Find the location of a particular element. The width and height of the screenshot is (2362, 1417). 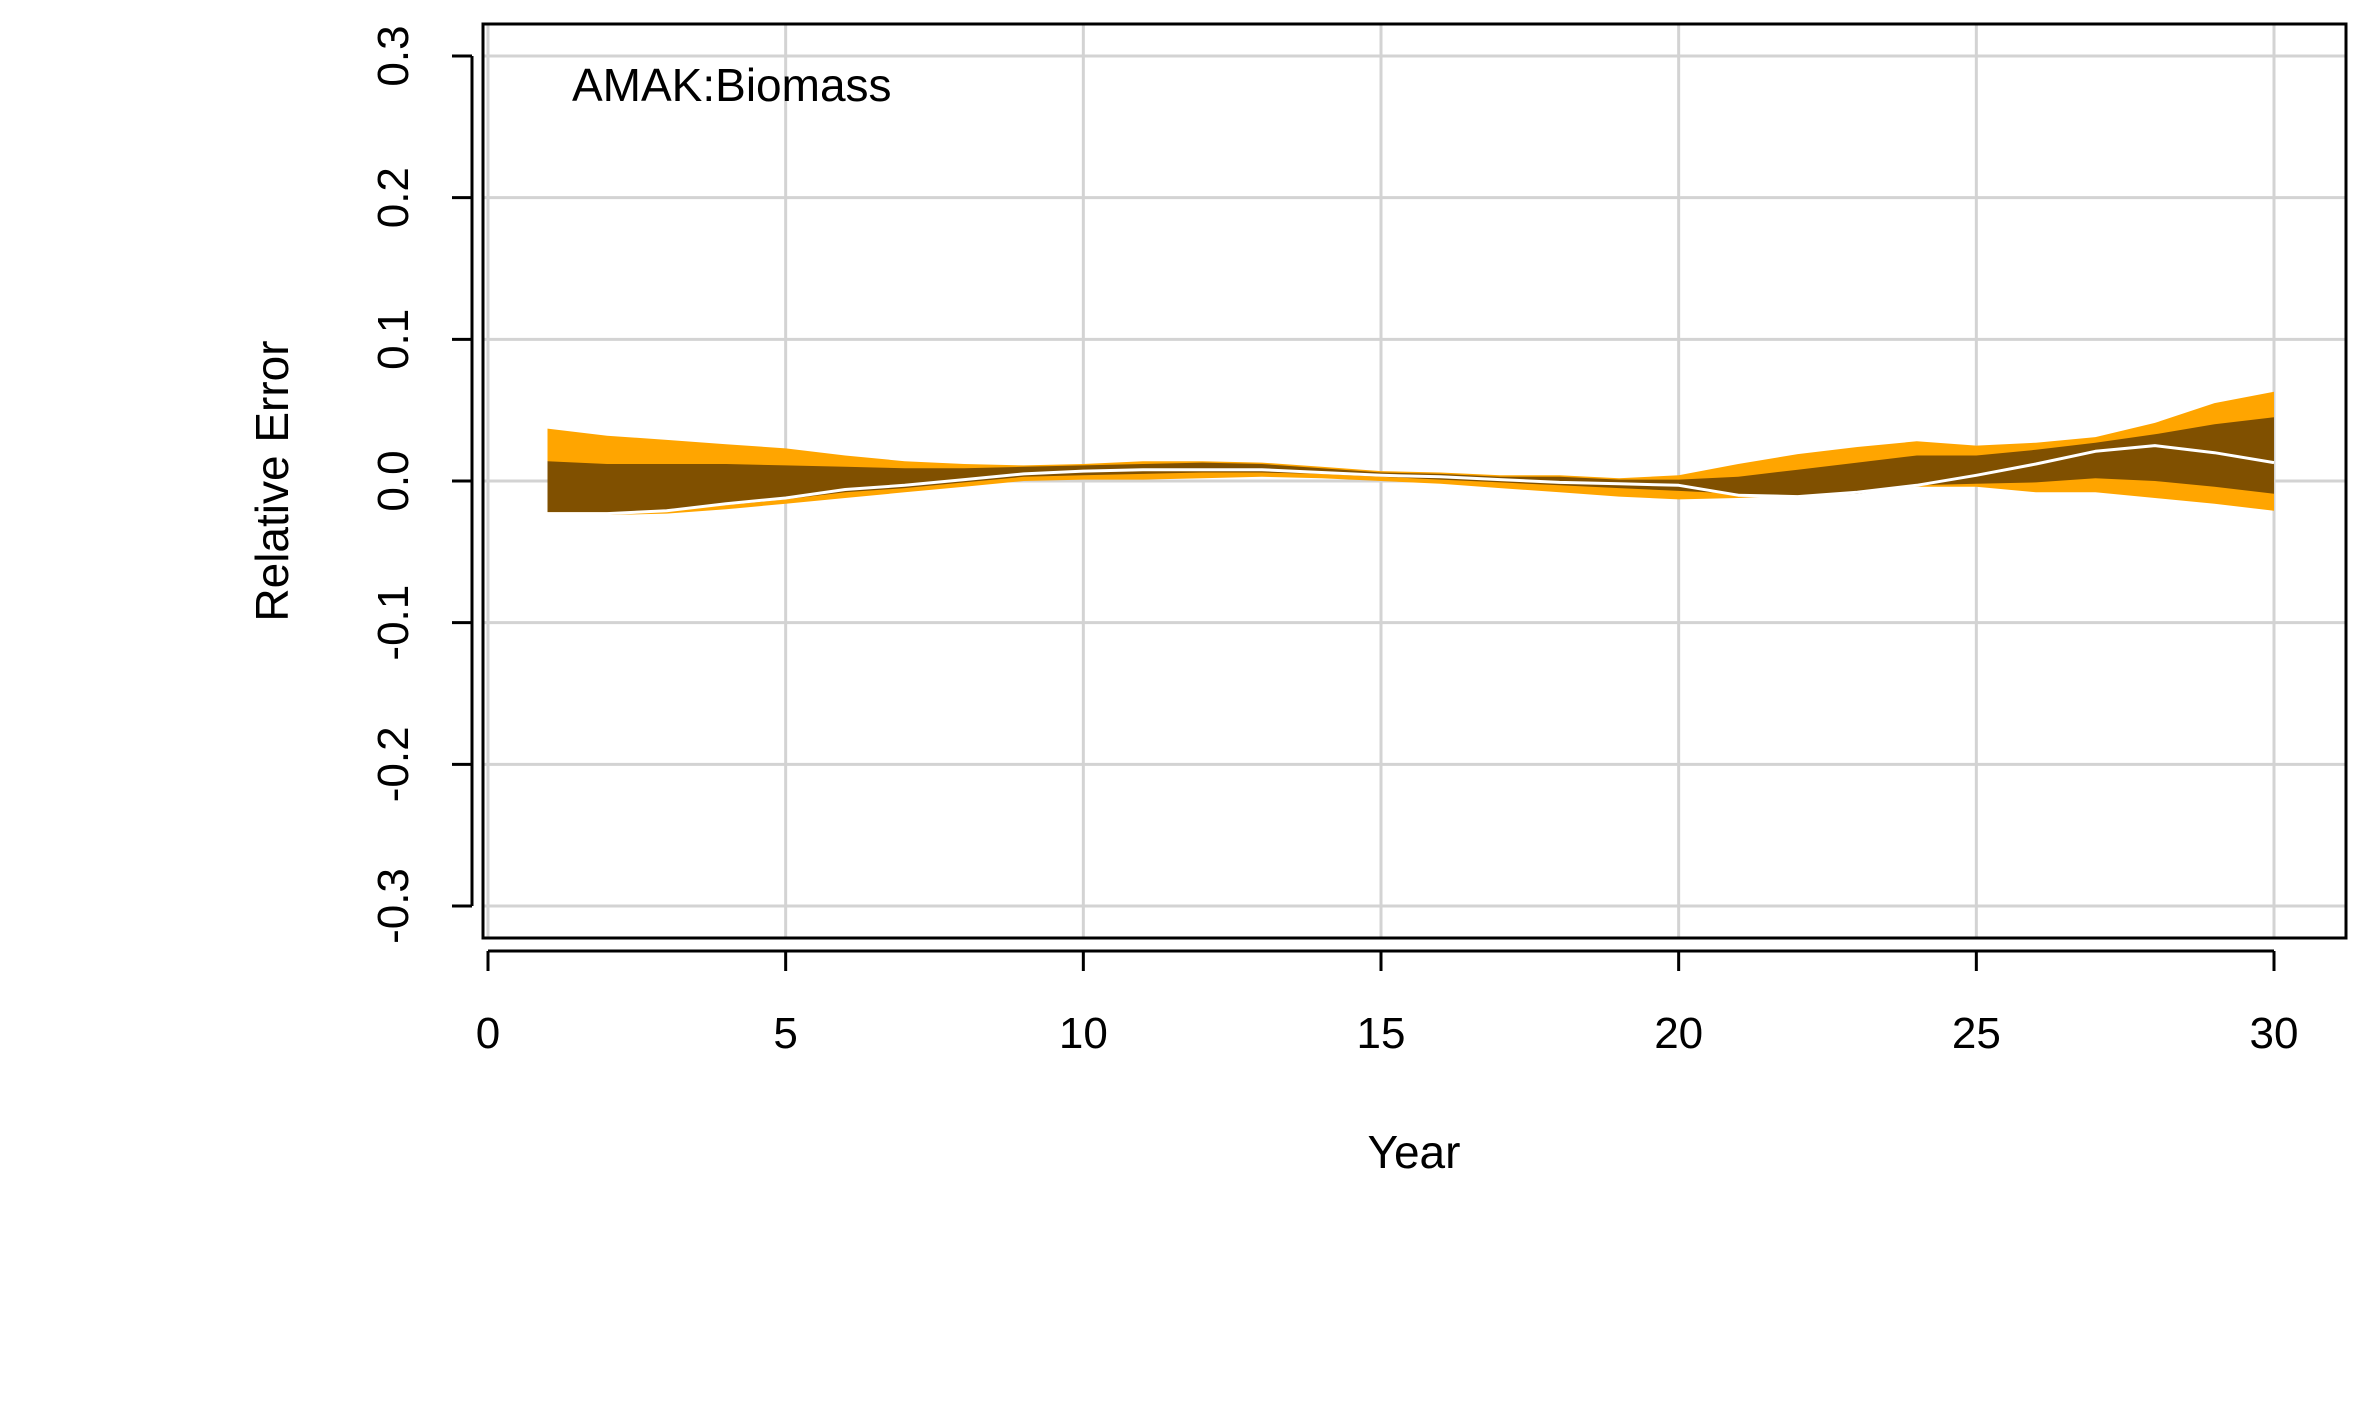

y-tick-label-5: 0.2 is located at coordinates (393, 197).